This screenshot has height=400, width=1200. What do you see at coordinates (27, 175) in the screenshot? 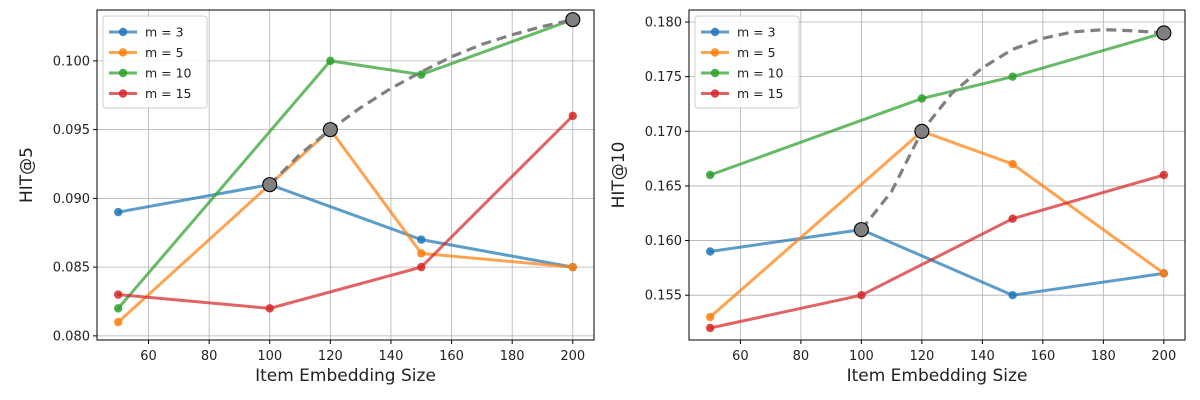
I see `y-axis-label: HIT@5` at bounding box center [27, 175].